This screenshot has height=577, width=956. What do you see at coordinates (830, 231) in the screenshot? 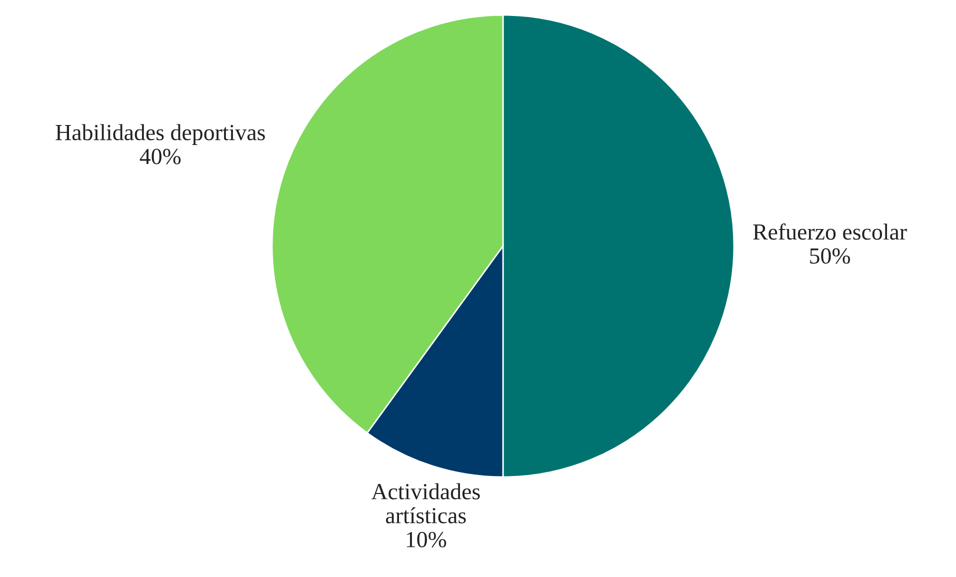
I see `slice-label: Refuerzo escolar` at bounding box center [830, 231].